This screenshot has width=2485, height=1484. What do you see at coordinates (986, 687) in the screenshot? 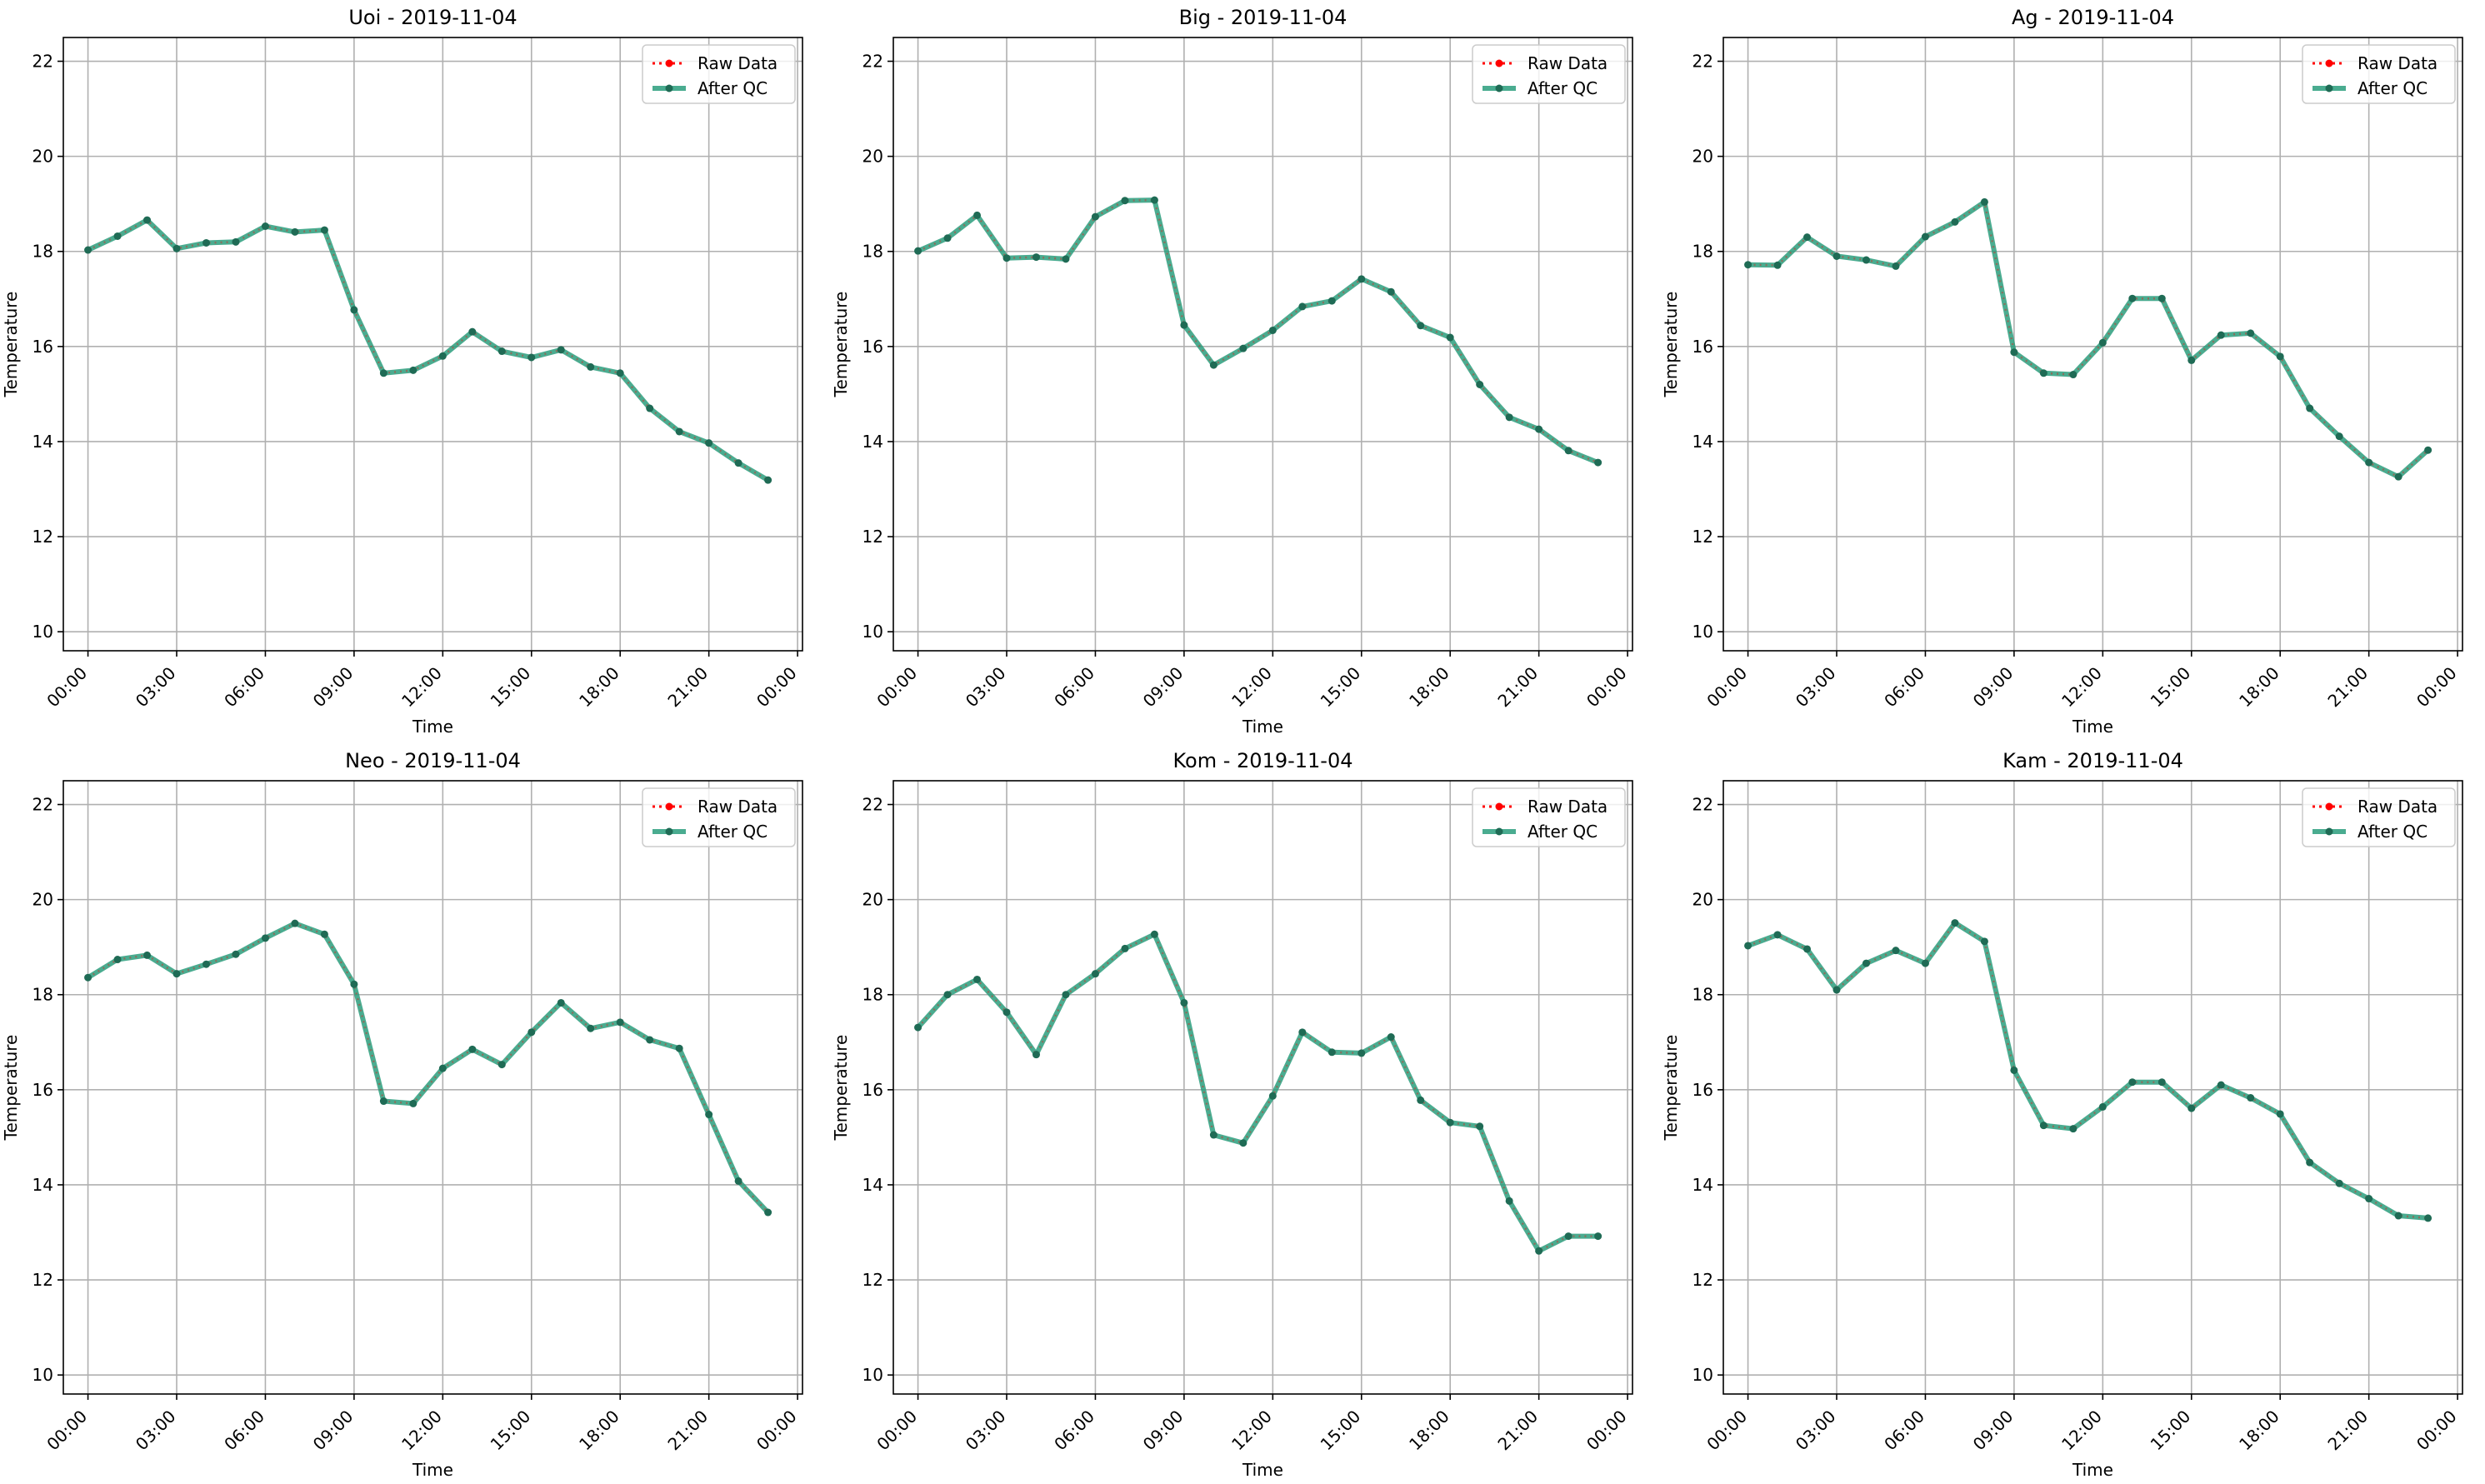
I see `x-tick-label: 03:00` at bounding box center [986, 687].